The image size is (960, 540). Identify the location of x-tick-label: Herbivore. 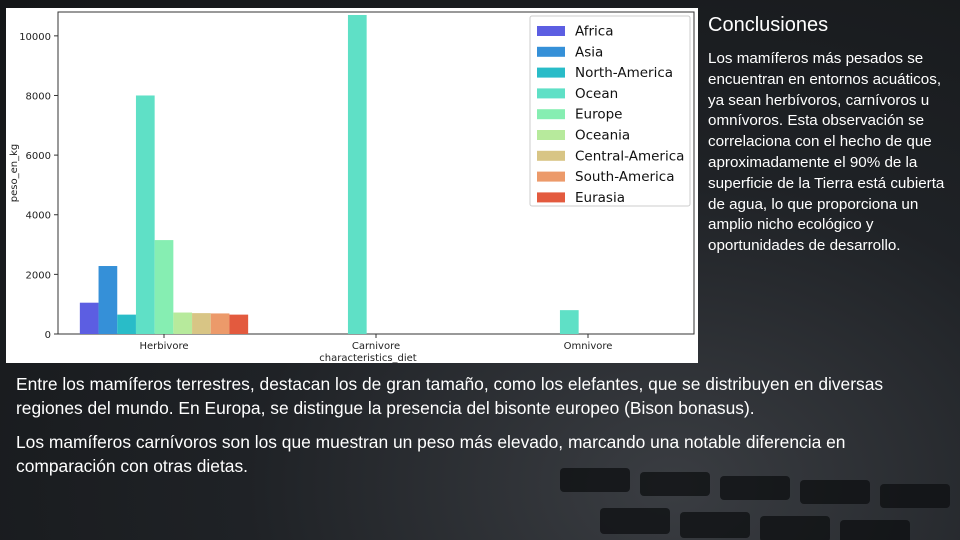
(164, 346).